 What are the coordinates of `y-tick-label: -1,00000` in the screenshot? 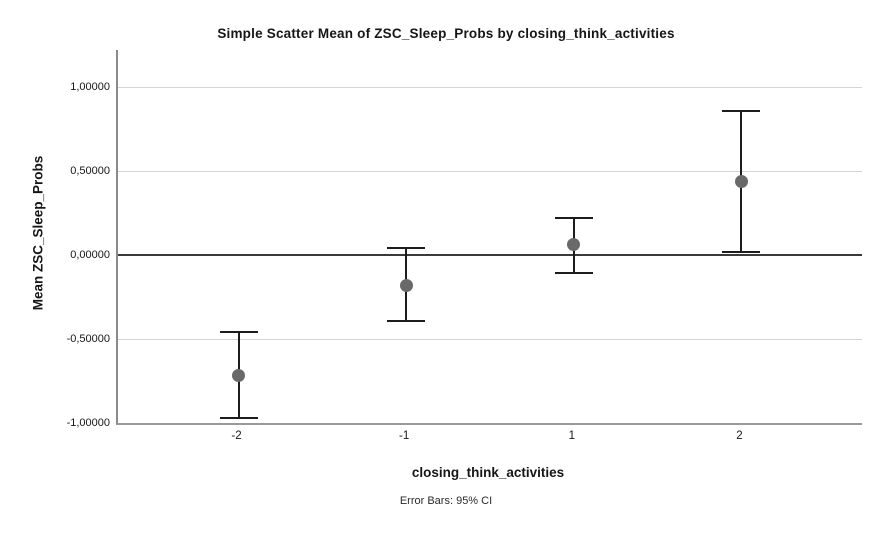 It's located at (88, 423).